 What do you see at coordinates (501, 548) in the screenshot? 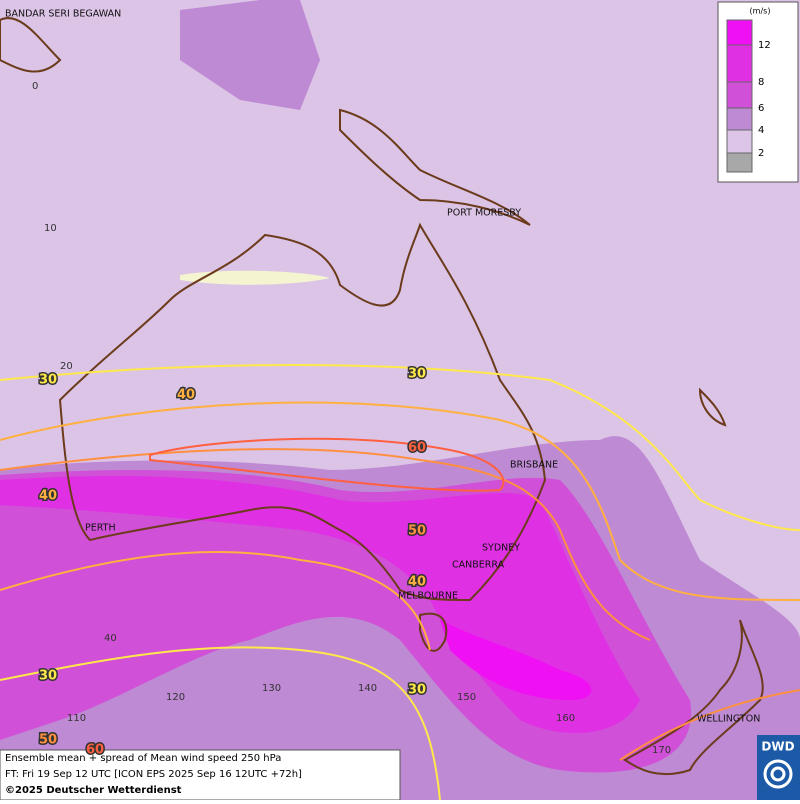
I see `city-label: SYDNEY` at bounding box center [501, 548].